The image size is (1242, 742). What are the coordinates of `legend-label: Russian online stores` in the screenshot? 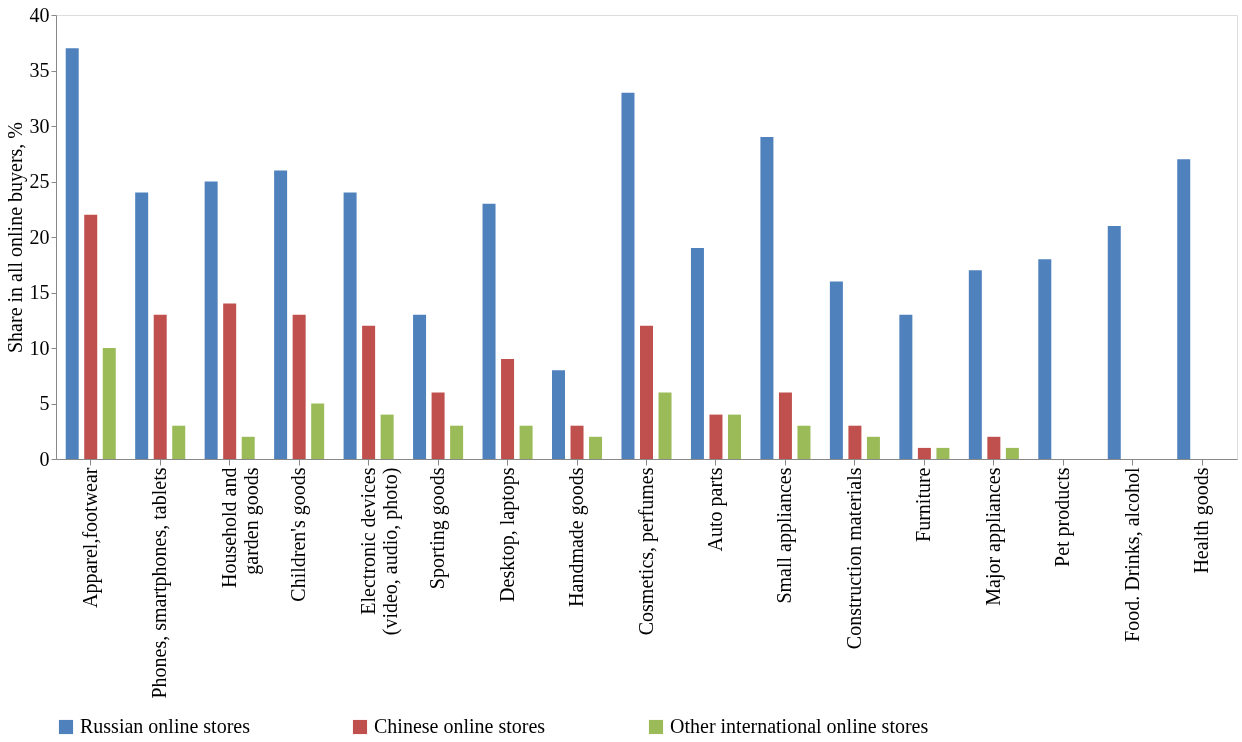 It's located at (165, 726).